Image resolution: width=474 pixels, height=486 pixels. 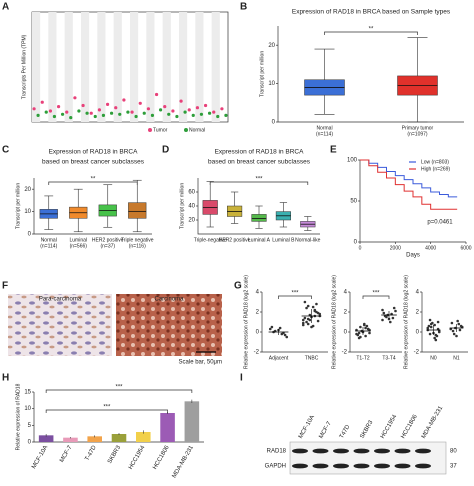 What do you see at coordinates (24, 66) in the screenshot?
I see `y-axis-label: Transcripts Per Million (TPM)` at bounding box center [24, 66].